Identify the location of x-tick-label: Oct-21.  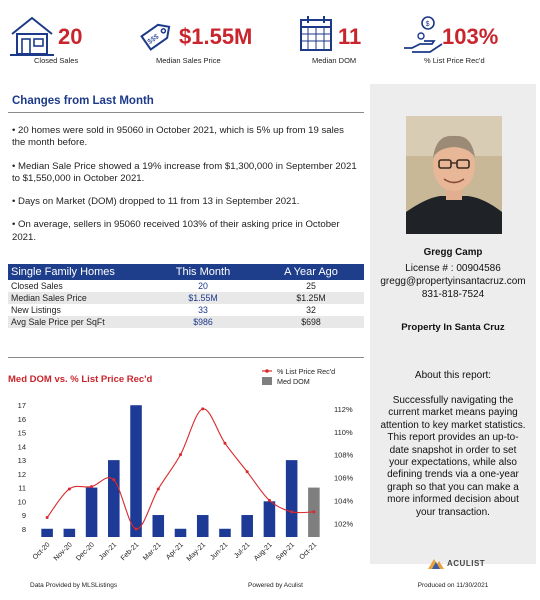
(308, 551).